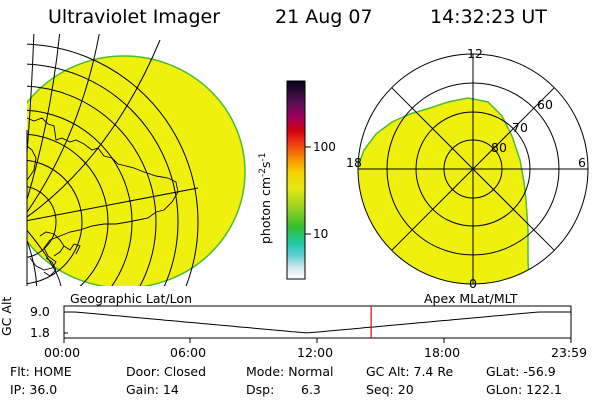 Image resolution: width=600 pixels, height=400 pixels. Describe the element at coordinates (40, 311) in the screenshot. I see `alt-tick-9: 9.0` at that location.